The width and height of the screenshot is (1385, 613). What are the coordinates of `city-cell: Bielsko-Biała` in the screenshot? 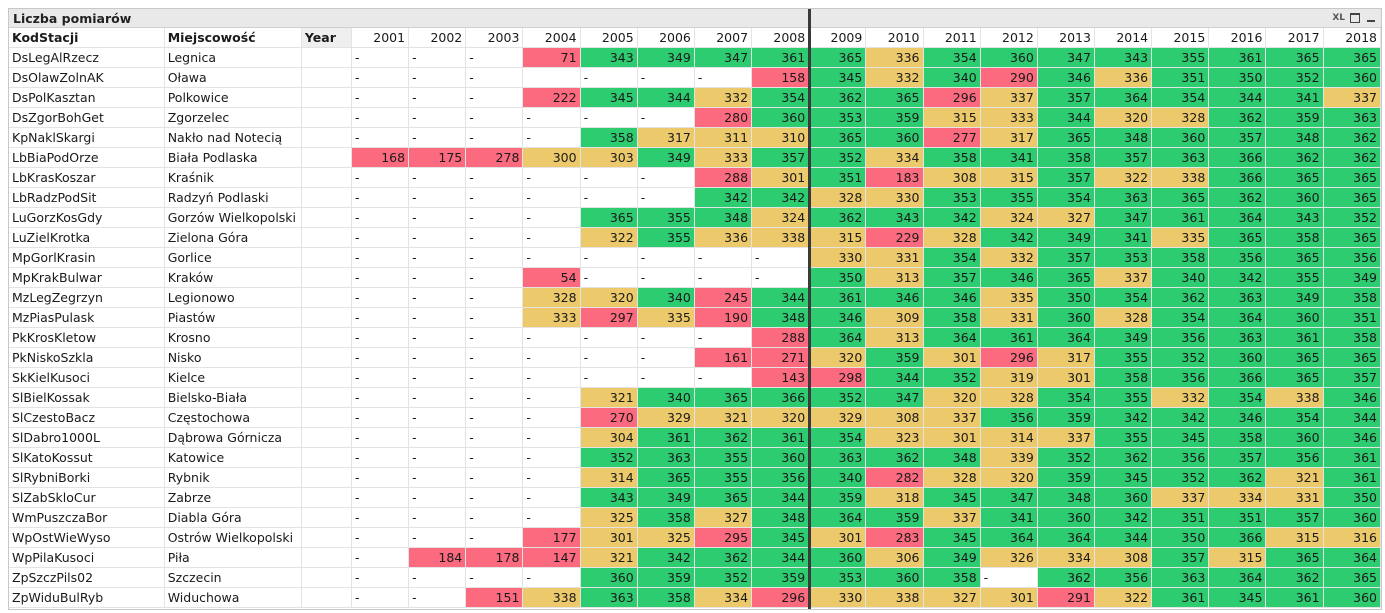 It's located at (233, 397).